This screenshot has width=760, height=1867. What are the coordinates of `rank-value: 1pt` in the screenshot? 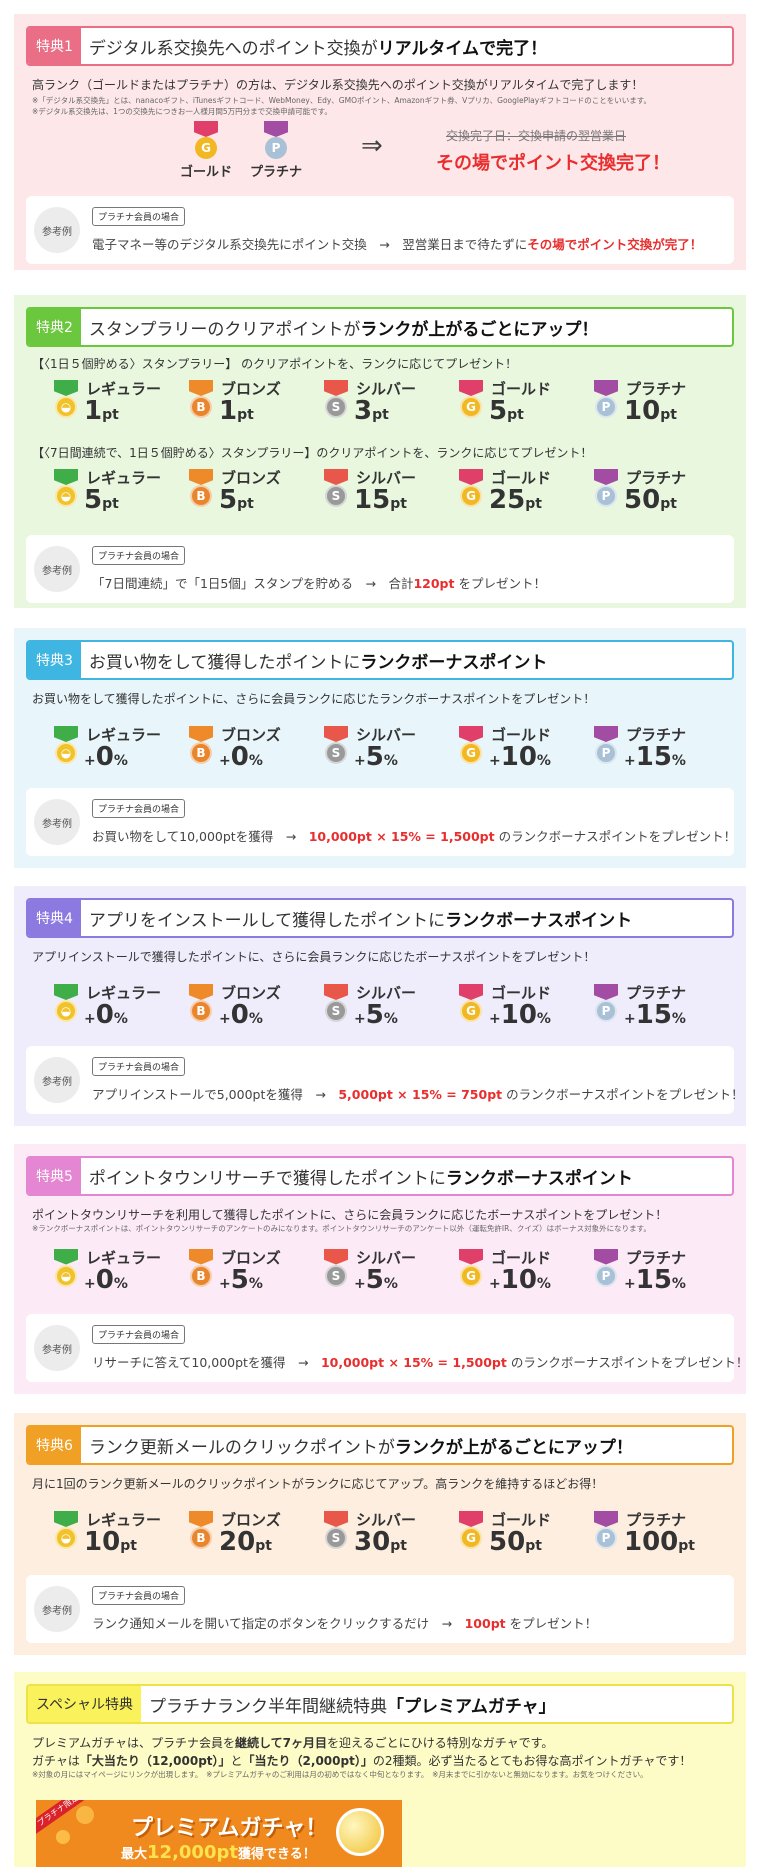 It's located at (236, 411).